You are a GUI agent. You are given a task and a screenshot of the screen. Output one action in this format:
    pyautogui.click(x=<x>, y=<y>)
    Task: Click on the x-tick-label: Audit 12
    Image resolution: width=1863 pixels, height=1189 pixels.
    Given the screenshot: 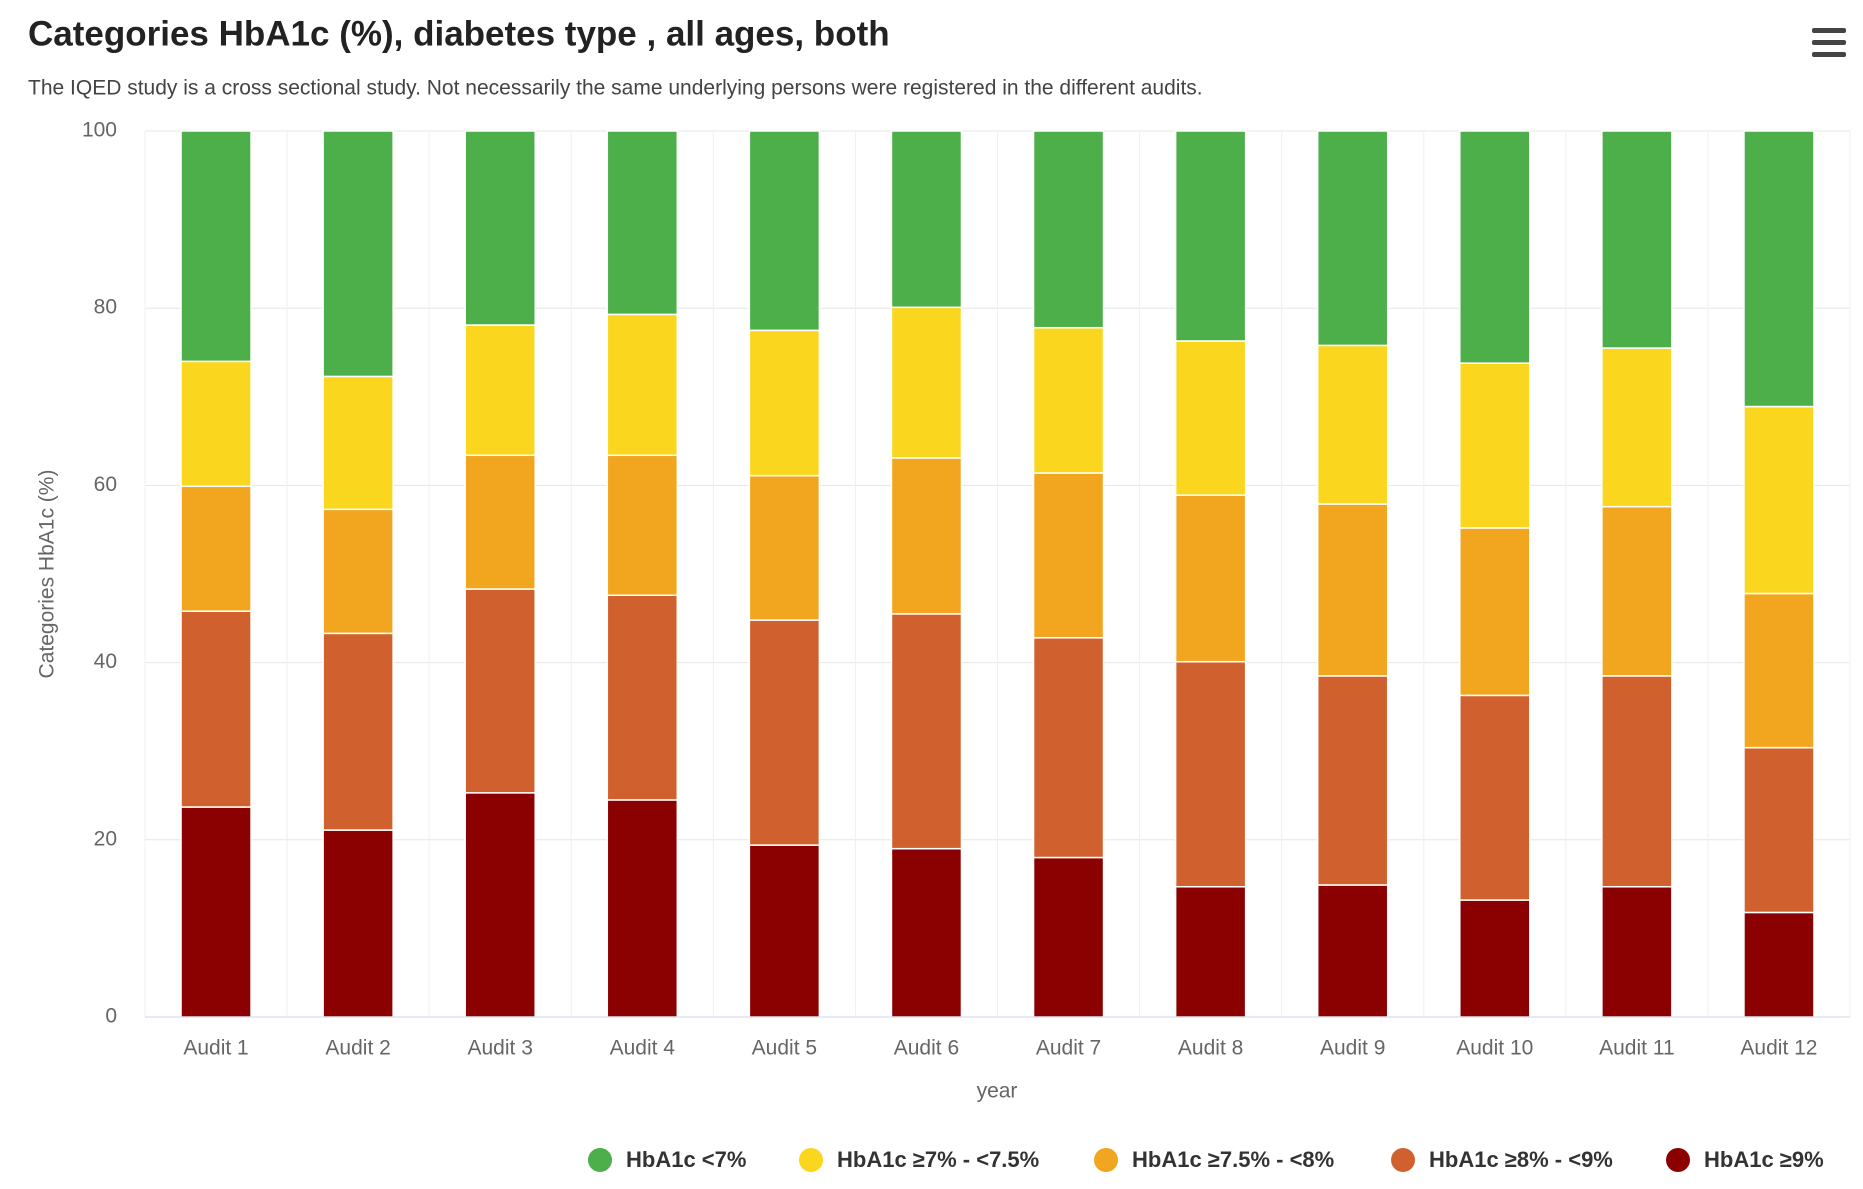 What is the action you would take?
    pyautogui.click(x=1778, y=1048)
    